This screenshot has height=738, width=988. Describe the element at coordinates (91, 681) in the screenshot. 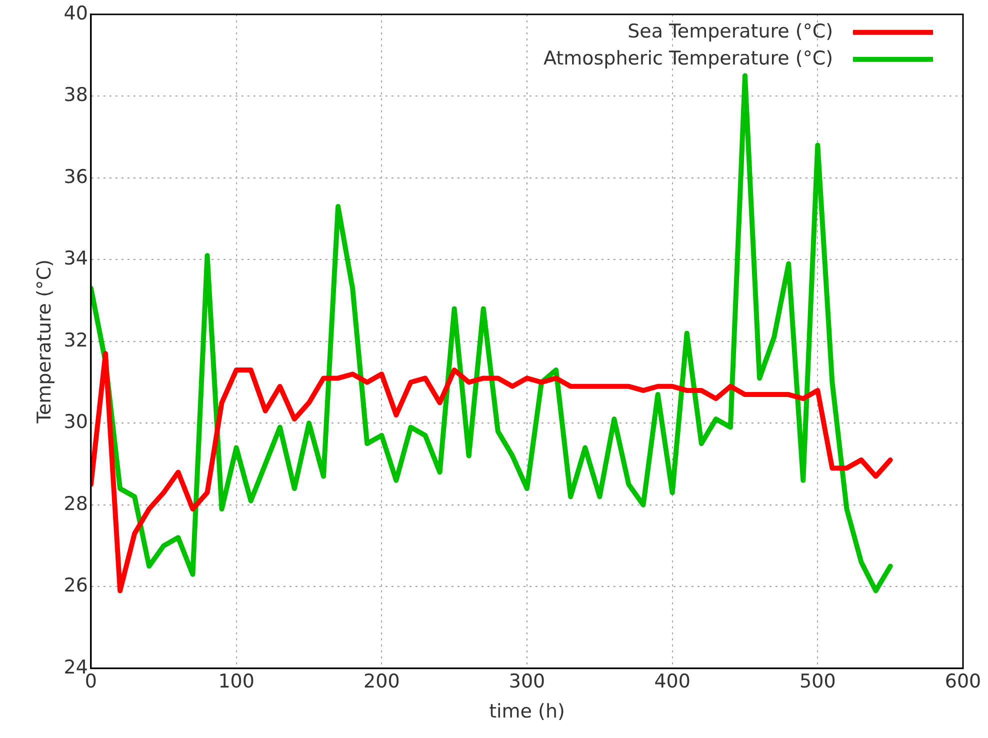

I see `x-tick-label: 0` at that location.